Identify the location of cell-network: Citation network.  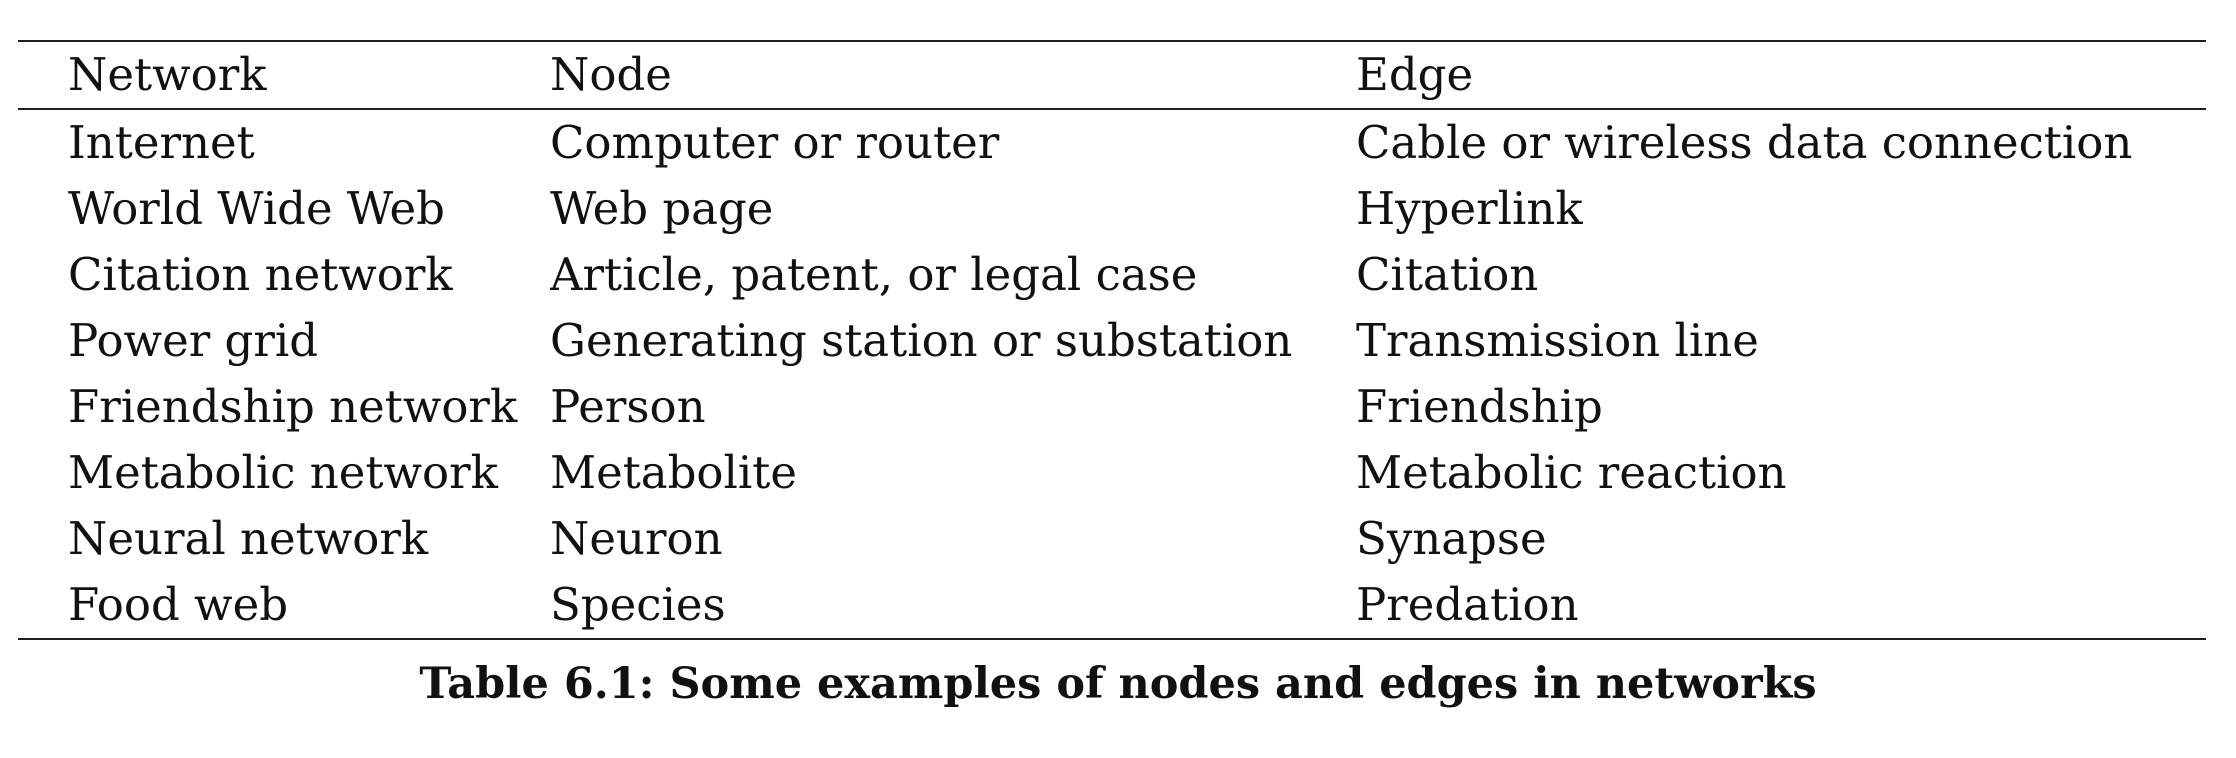
(260, 274).